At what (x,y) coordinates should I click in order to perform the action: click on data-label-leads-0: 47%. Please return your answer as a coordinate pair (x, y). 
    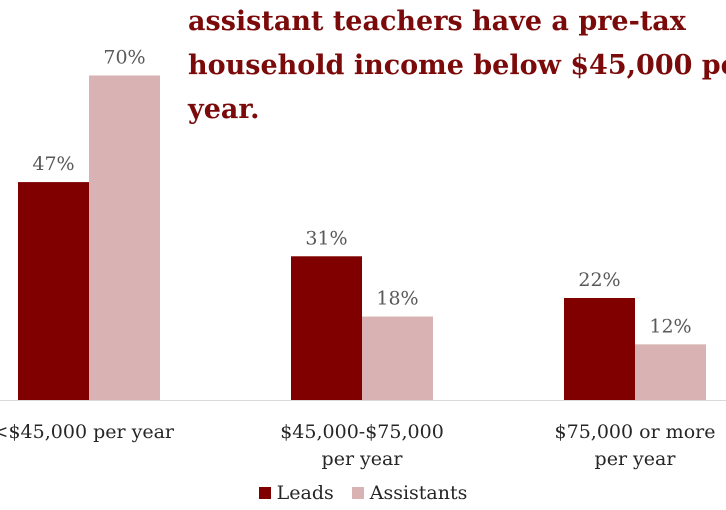
    Looking at the image, I should click on (53, 164).